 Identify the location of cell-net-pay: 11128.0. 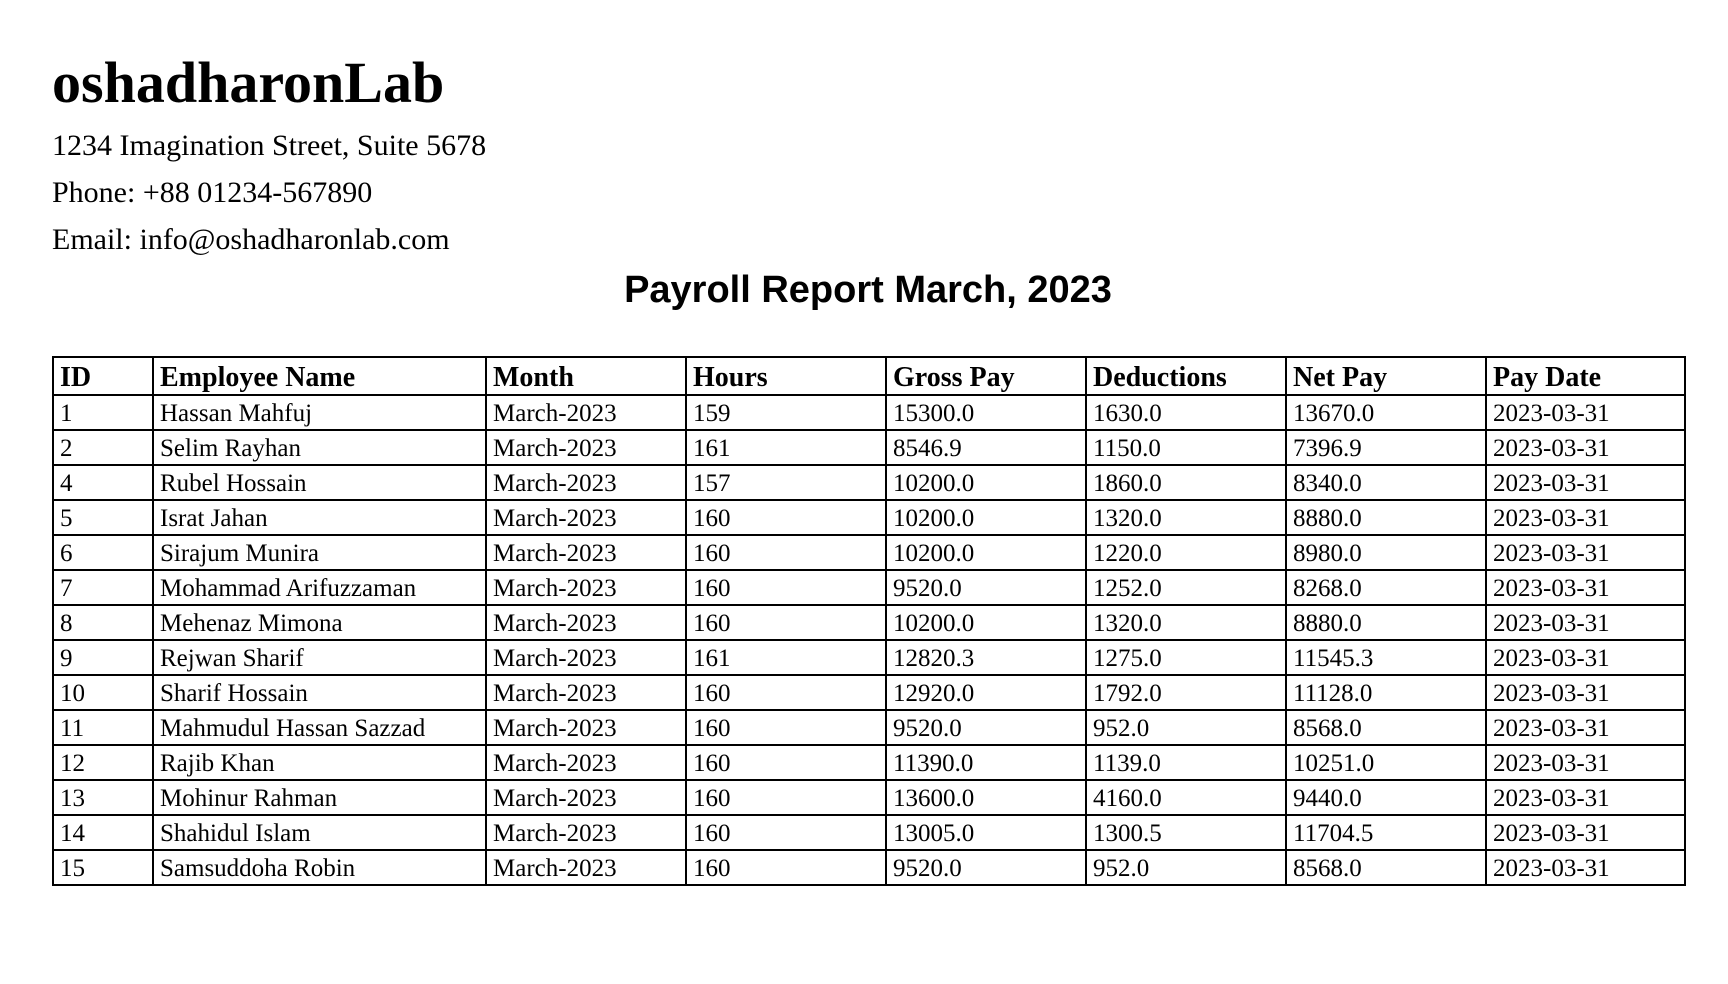
(1386, 692).